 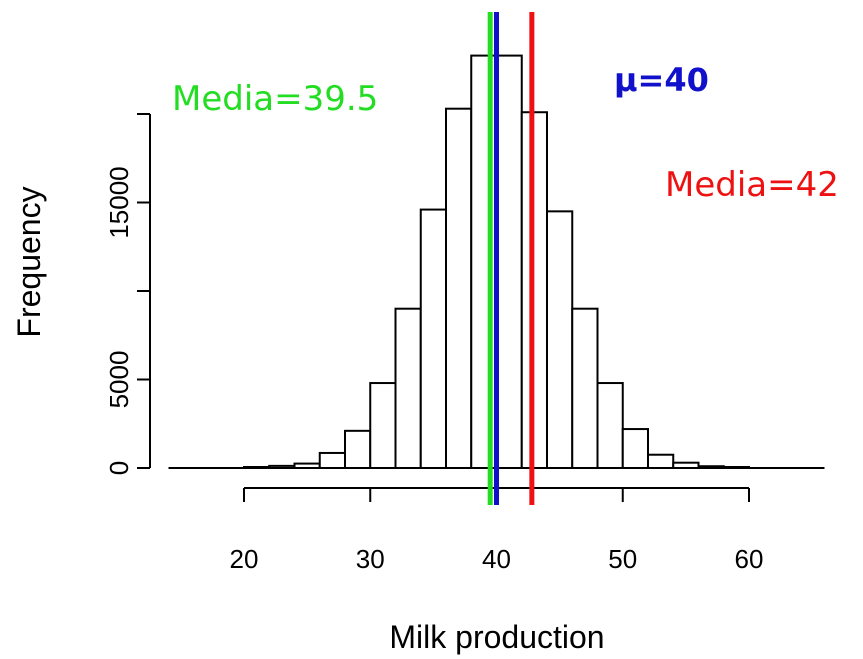 I want to click on reference-line-label: Media=42, so click(x=752, y=185).